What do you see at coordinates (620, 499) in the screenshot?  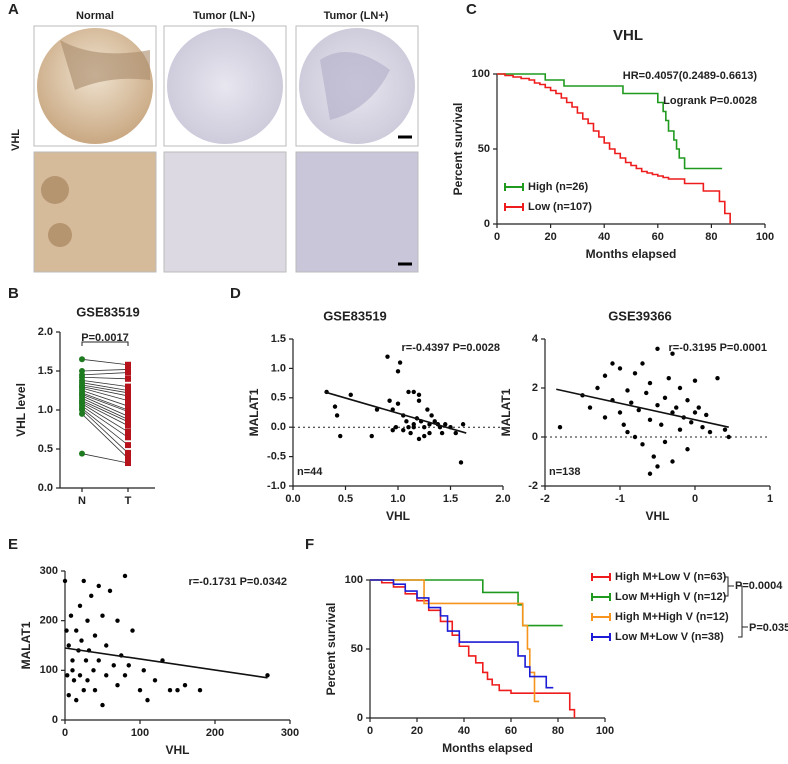 I see `x-tick-label: -1` at bounding box center [620, 499].